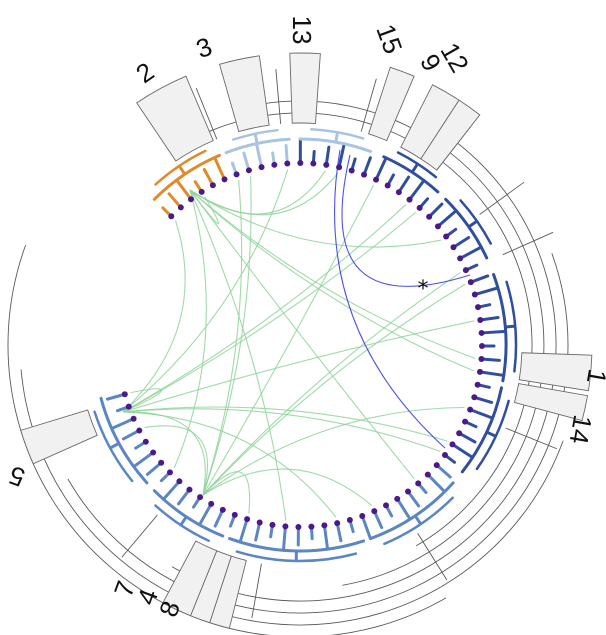  I want to click on blue-link, so click(406, 220).